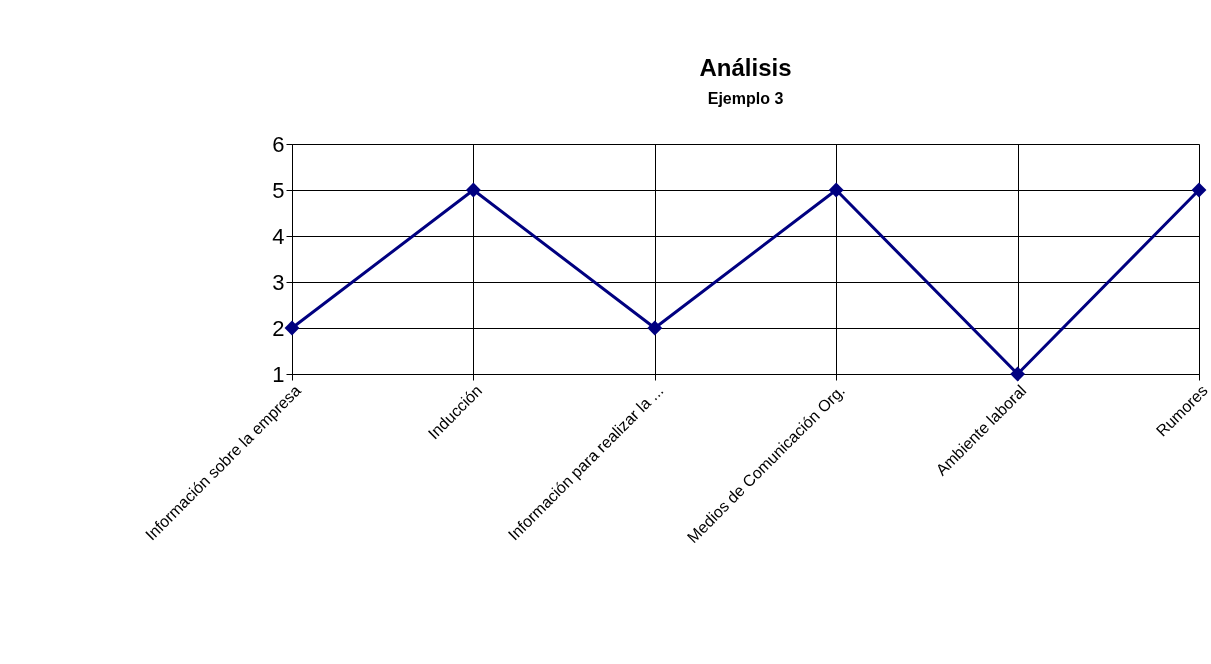  What do you see at coordinates (278, 190) in the screenshot?
I see `y-tick-label: 5` at bounding box center [278, 190].